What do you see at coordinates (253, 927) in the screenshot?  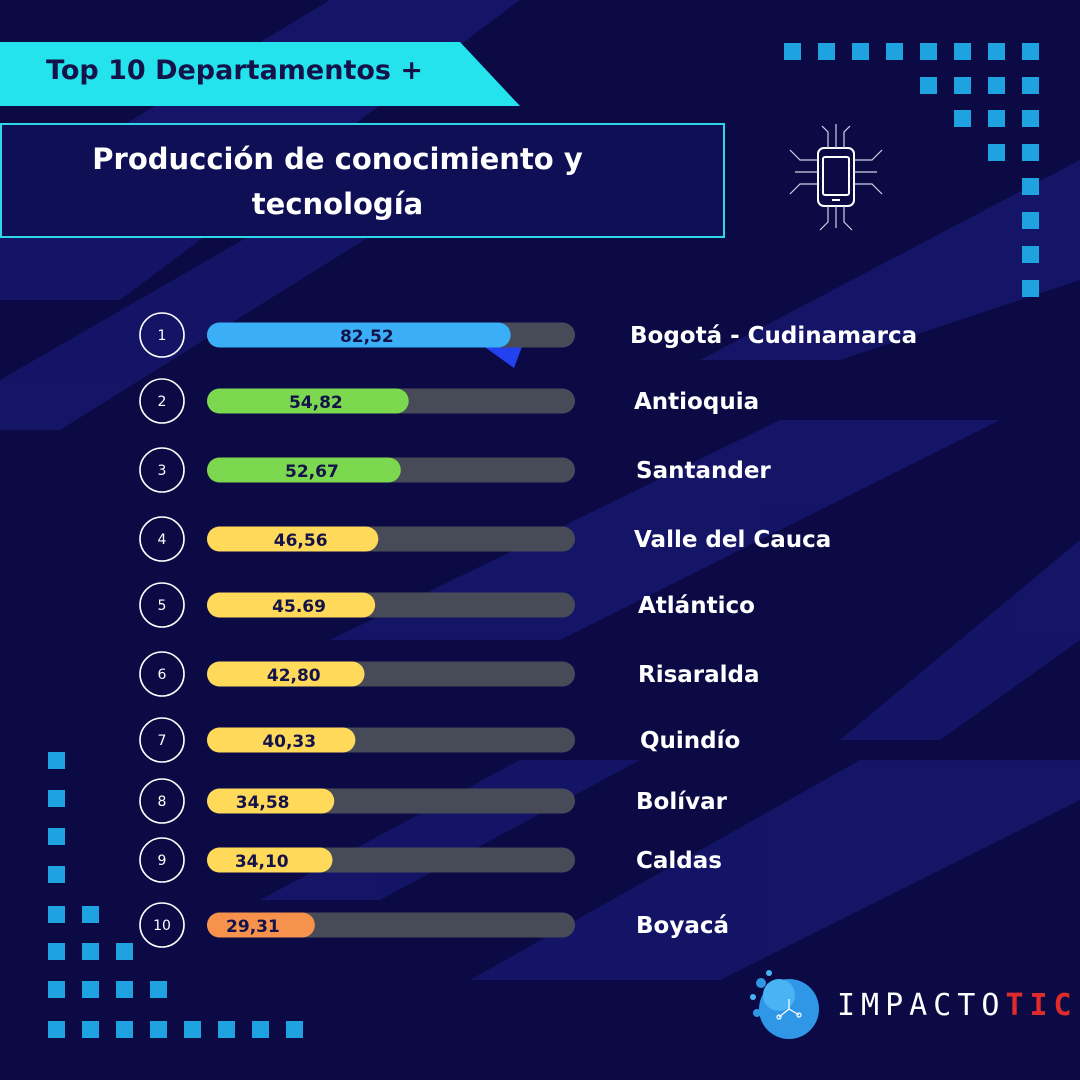 I see `data-label: 29,31` at bounding box center [253, 927].